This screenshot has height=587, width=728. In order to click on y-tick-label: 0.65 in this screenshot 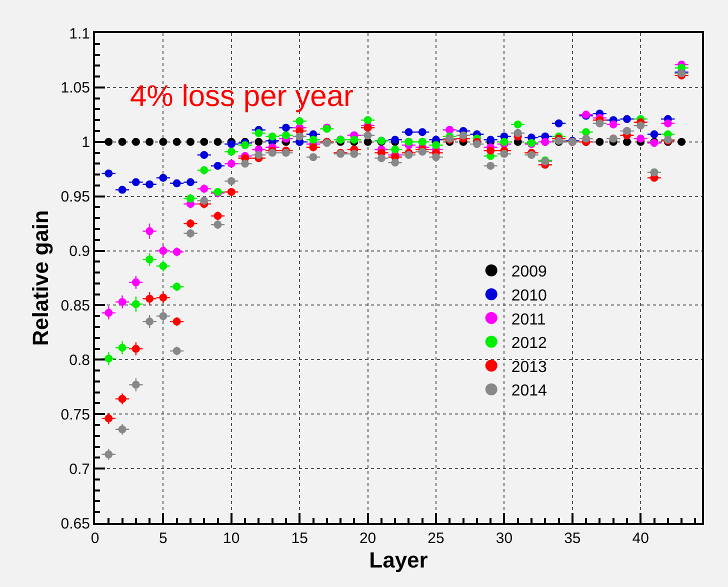, I will do `click(75, 523)`.